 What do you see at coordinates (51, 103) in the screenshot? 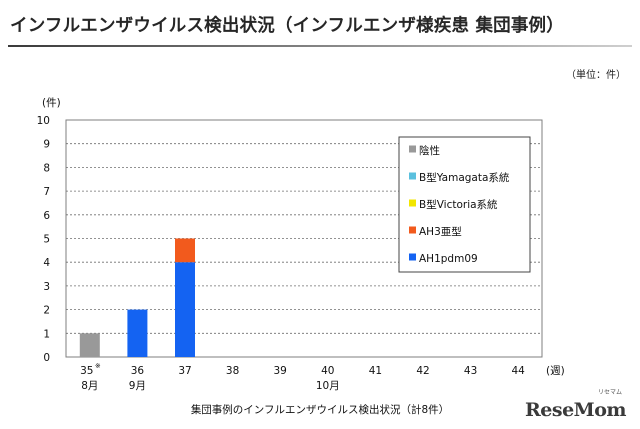
I see `y-axis-label: (件)` at bounding box center [51, 103].